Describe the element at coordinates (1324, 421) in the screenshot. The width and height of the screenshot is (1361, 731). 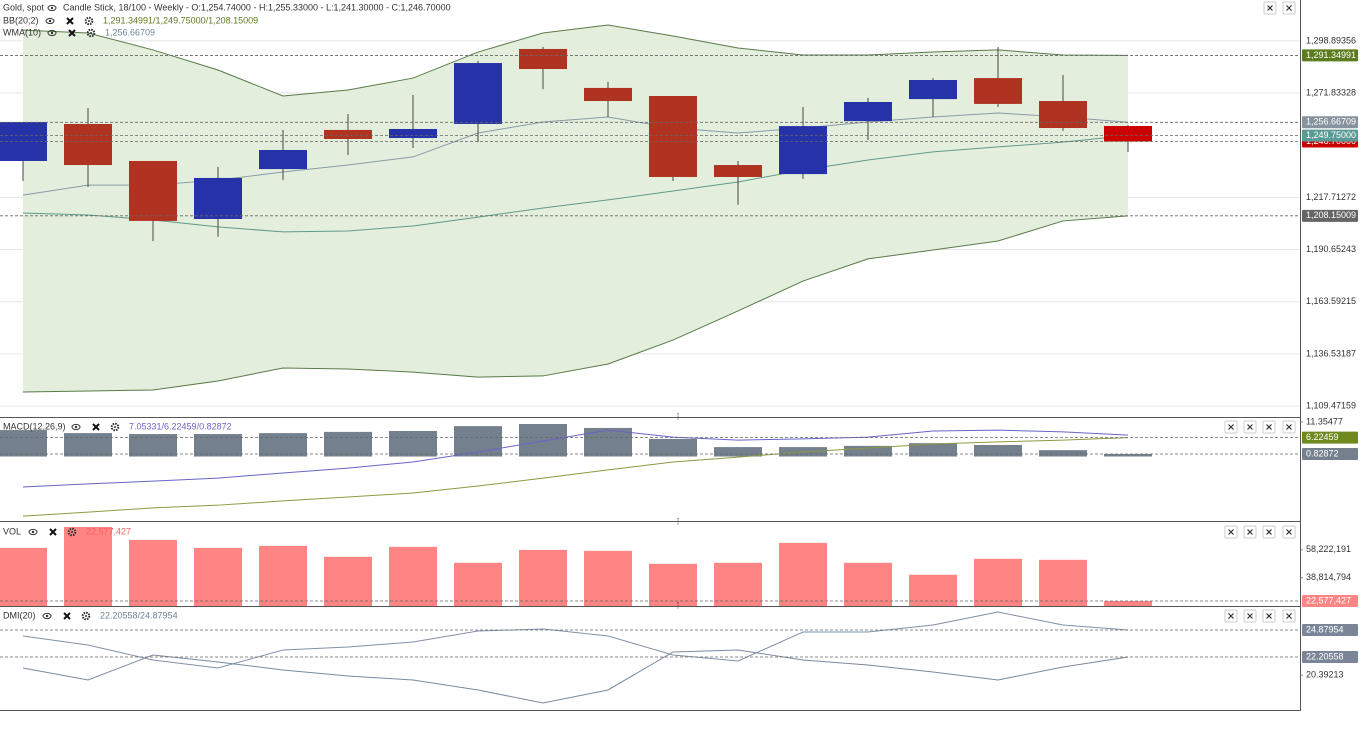
I see `y-tick-label: 11.35477` at that location.